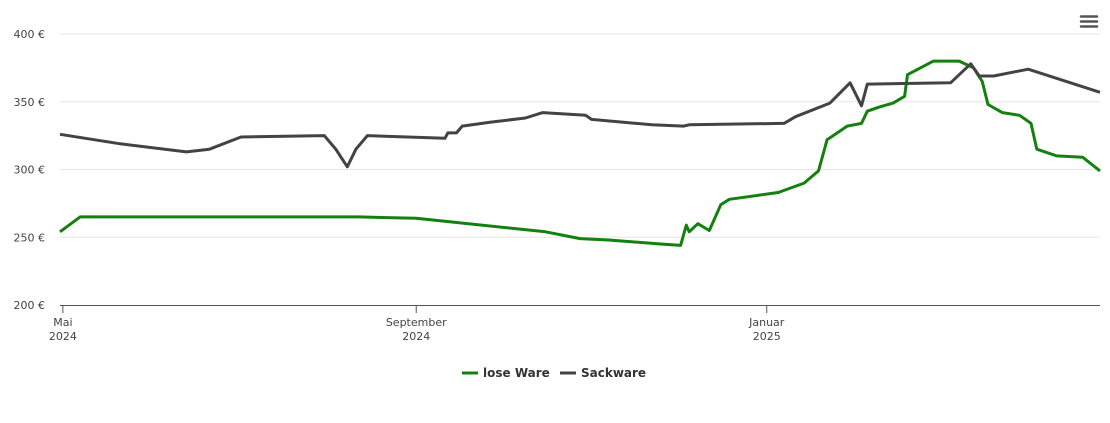 The width and height of the screenshot is (1110, 423). I want to click on legend-item: Sackware, so click(603, 373).